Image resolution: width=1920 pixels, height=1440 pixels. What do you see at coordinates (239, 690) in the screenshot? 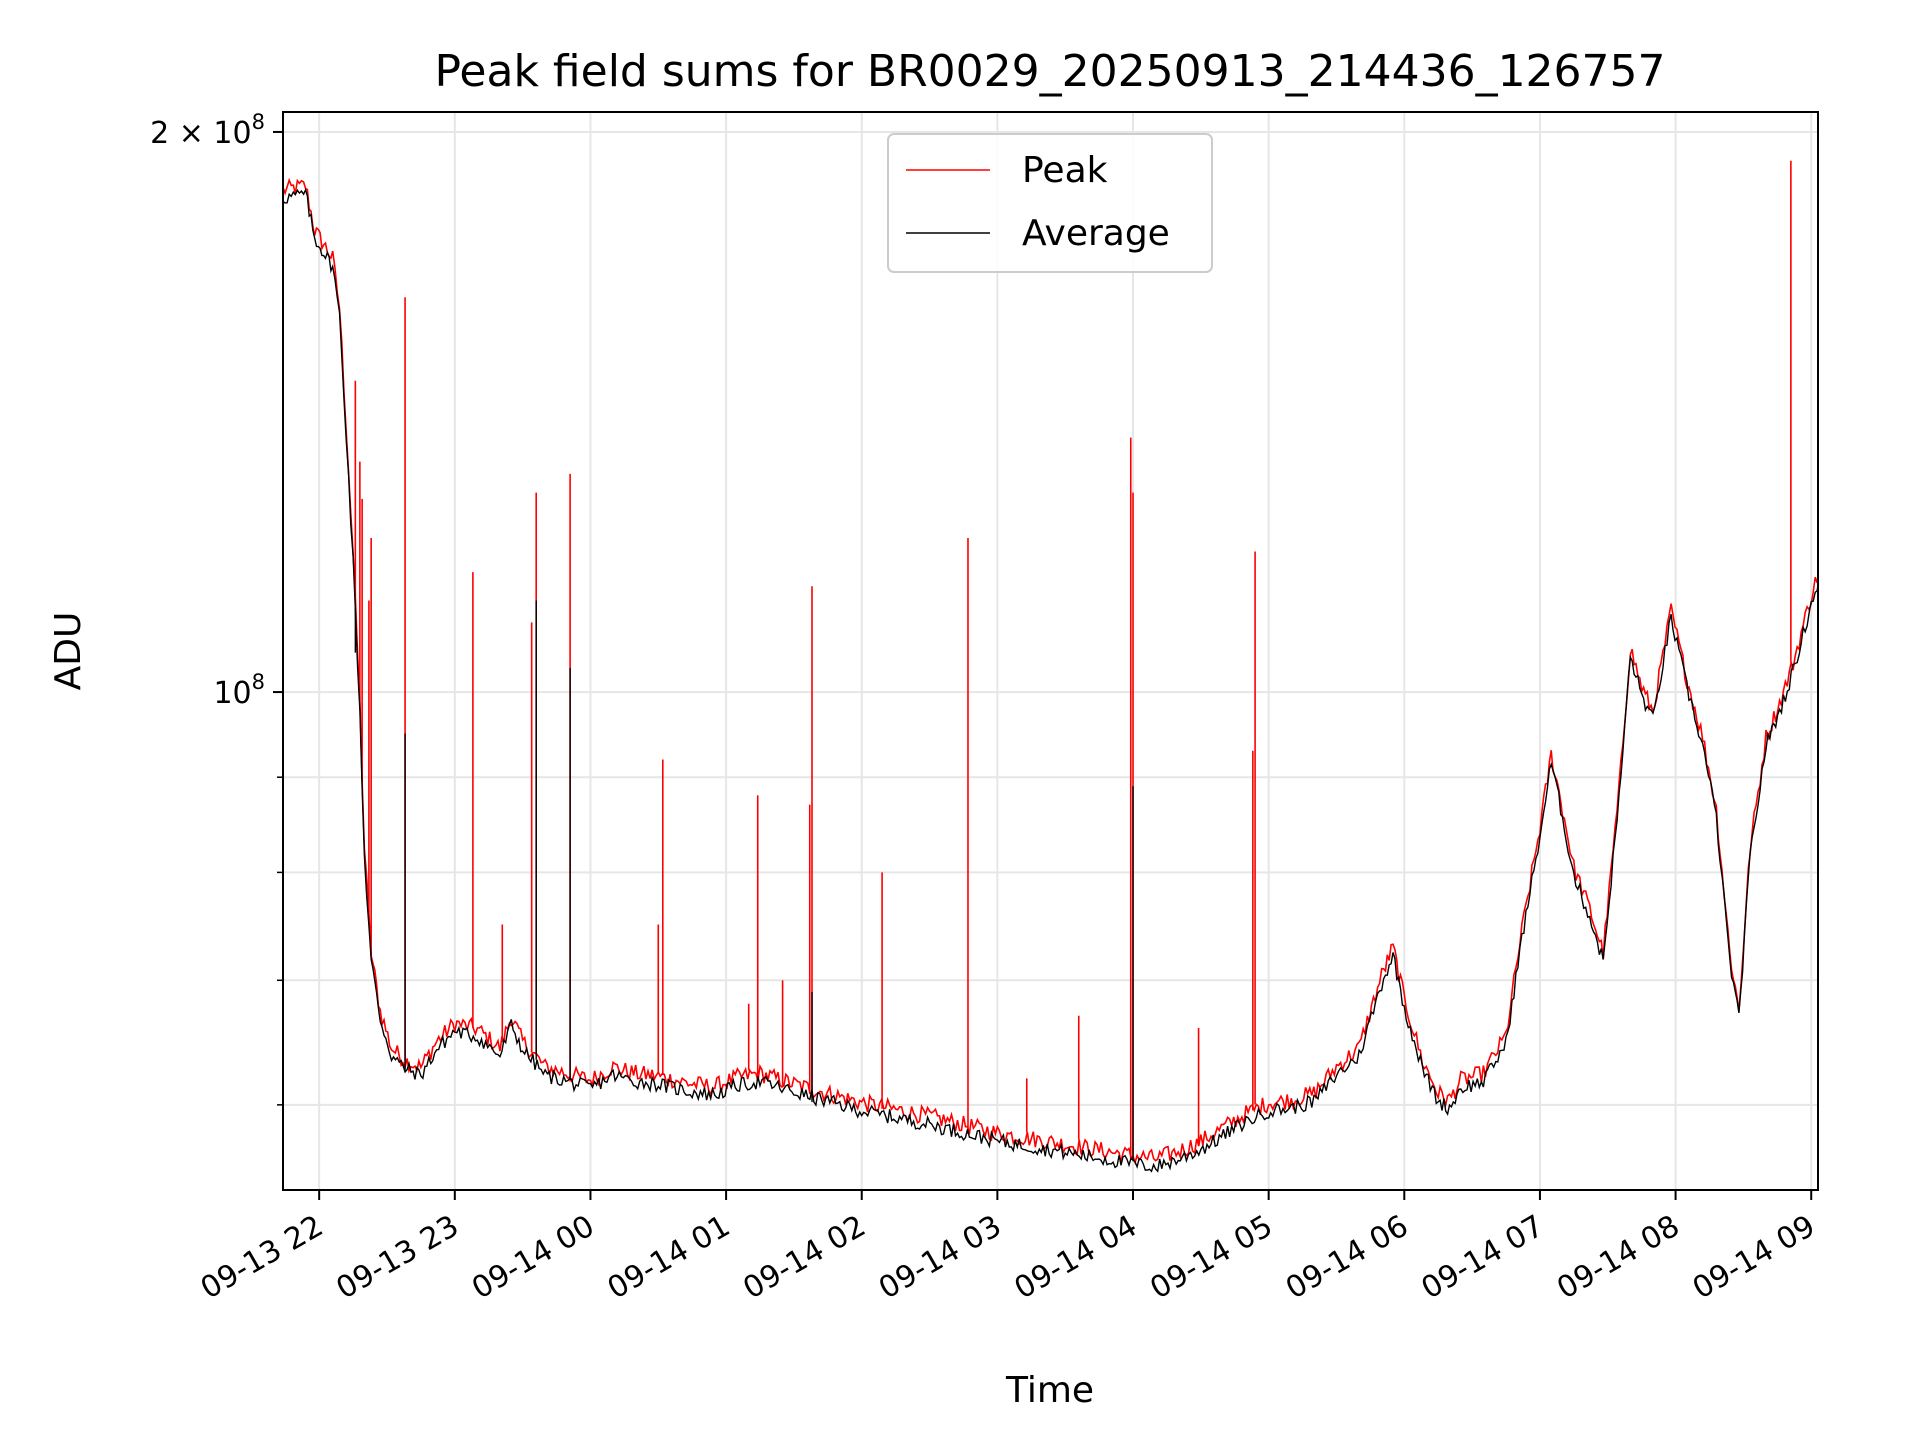
I see `y-tick-label: 108` at bounding box center [239, 690].